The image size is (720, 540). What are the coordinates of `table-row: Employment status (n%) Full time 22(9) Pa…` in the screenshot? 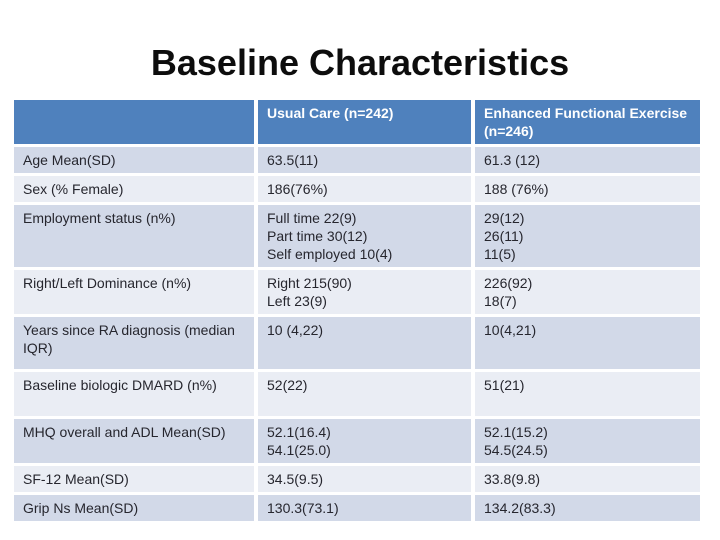 It's located at (357, 237).